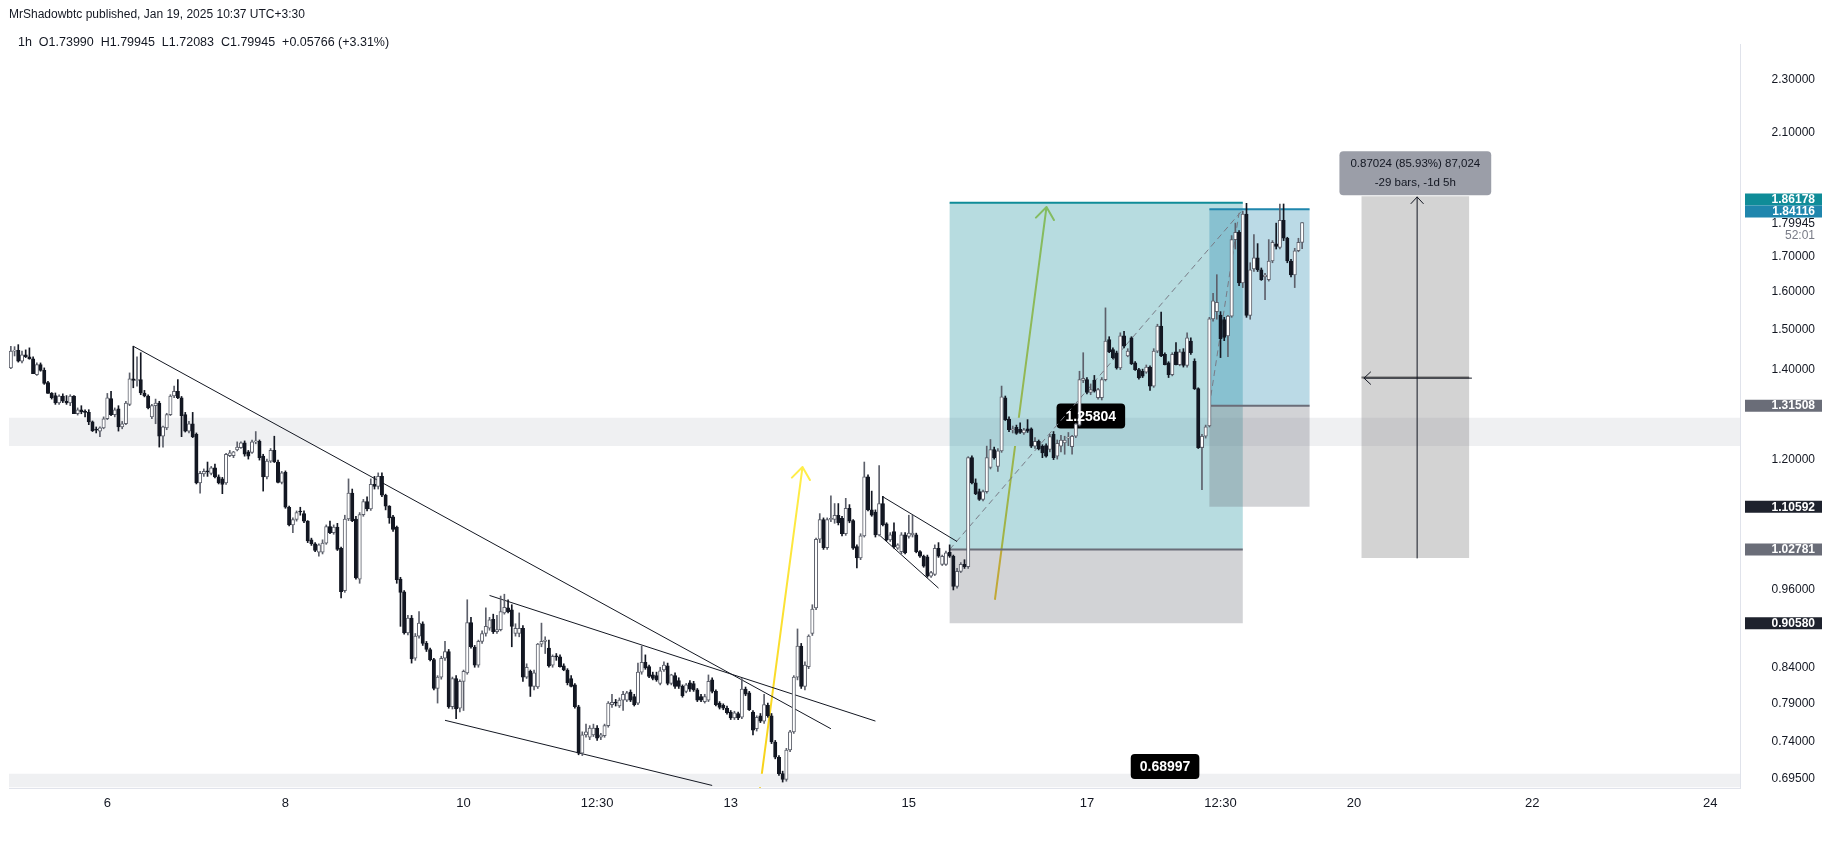 This screenshot has width=1835, height=855. I want to click on y-tick-label: 1.79945, so click(1793, 223).